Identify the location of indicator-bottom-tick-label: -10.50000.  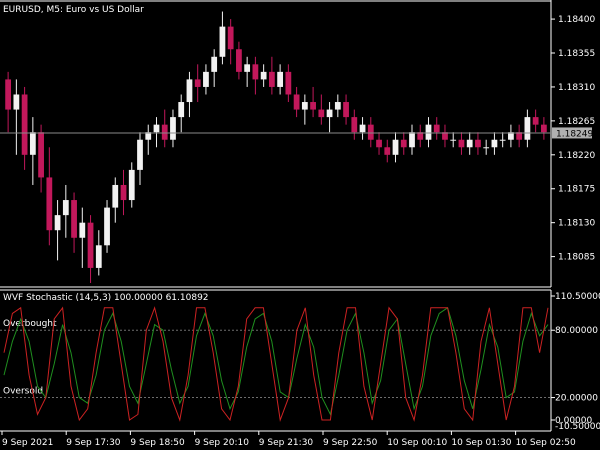
(577, 427).